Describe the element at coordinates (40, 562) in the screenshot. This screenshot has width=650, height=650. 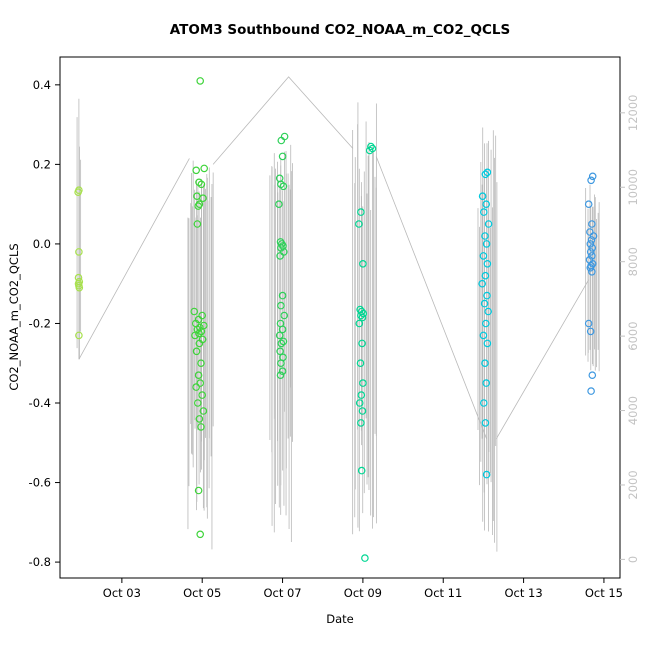
I see `y-tick-label: -0.8` at that location.